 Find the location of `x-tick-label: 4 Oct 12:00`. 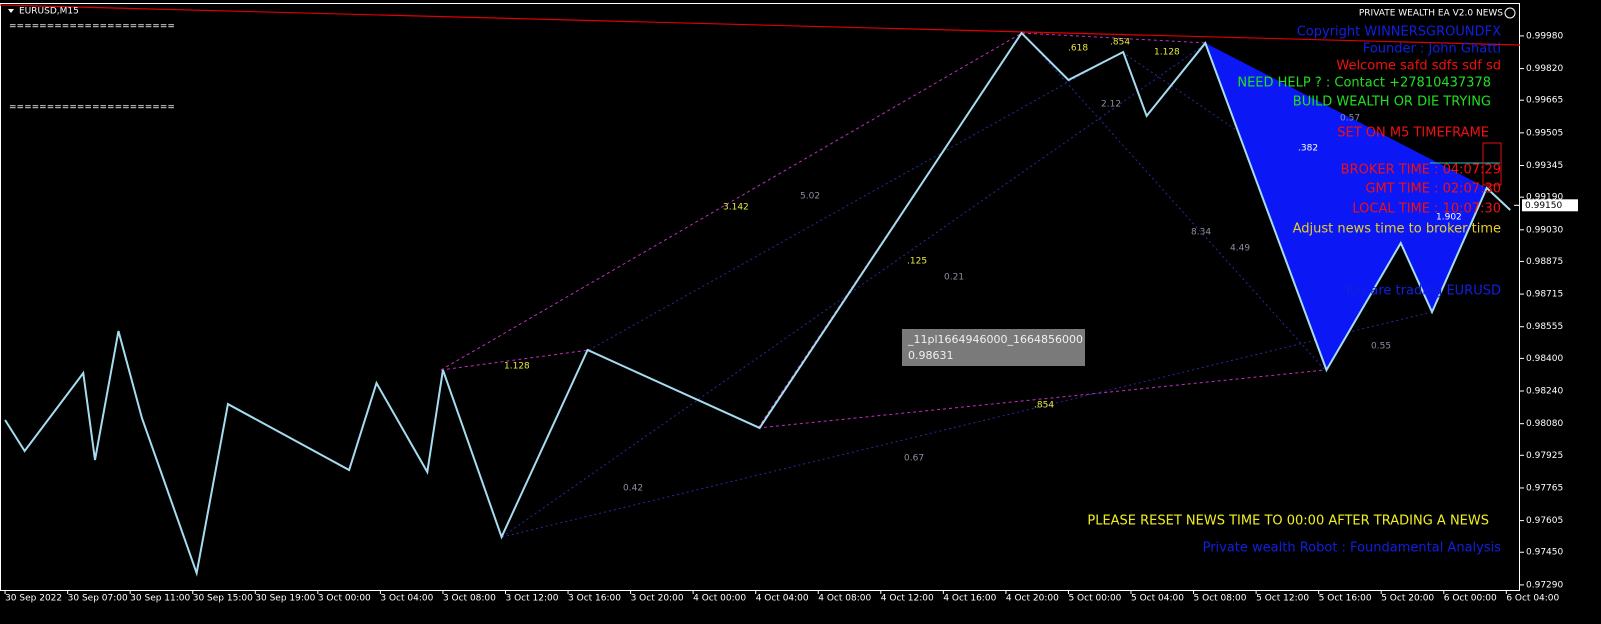

x-tick-label: 4 Oct 12:00 is located at coordinates (907, 599).